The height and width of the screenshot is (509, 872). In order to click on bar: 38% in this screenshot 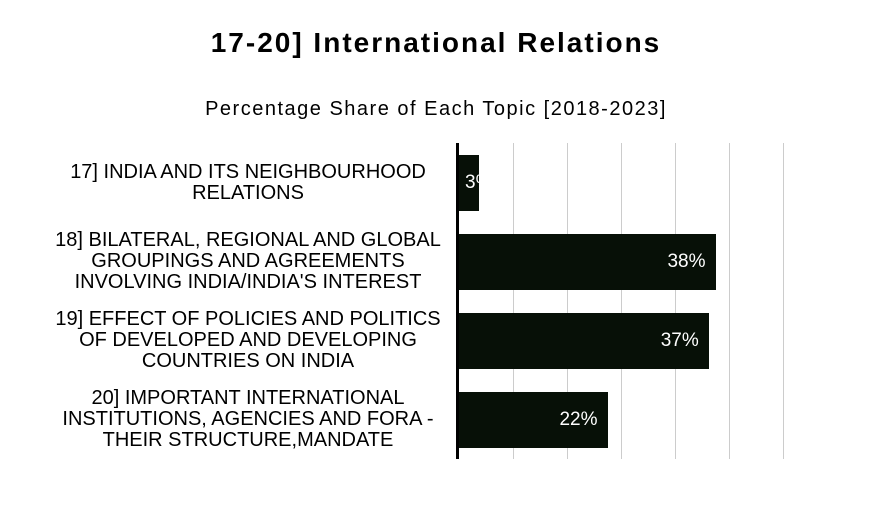, I will do `click(587, 261)`.